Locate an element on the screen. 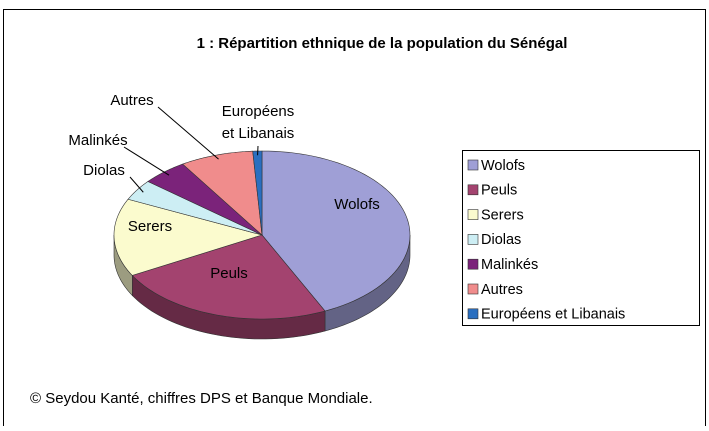 This screenshot has height=431, width=709. data-label: Diolas is located at coordinates (104, 170).